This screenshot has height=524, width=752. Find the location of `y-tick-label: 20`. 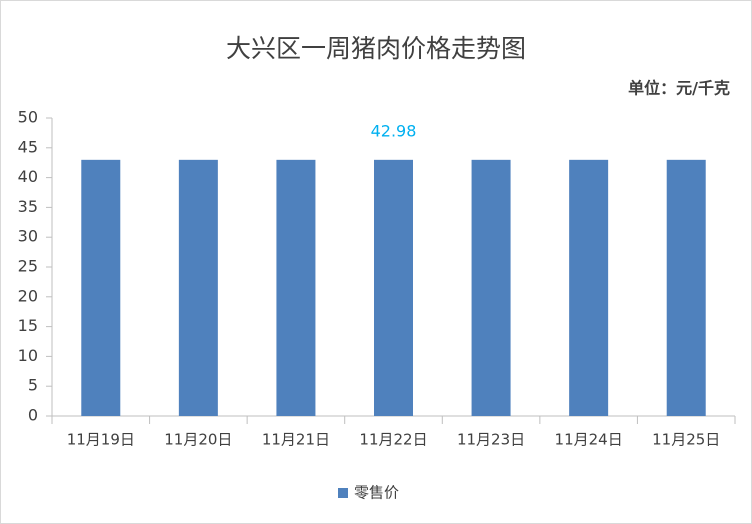

y-tick-label: 20 is located at coordinates (28, 295).